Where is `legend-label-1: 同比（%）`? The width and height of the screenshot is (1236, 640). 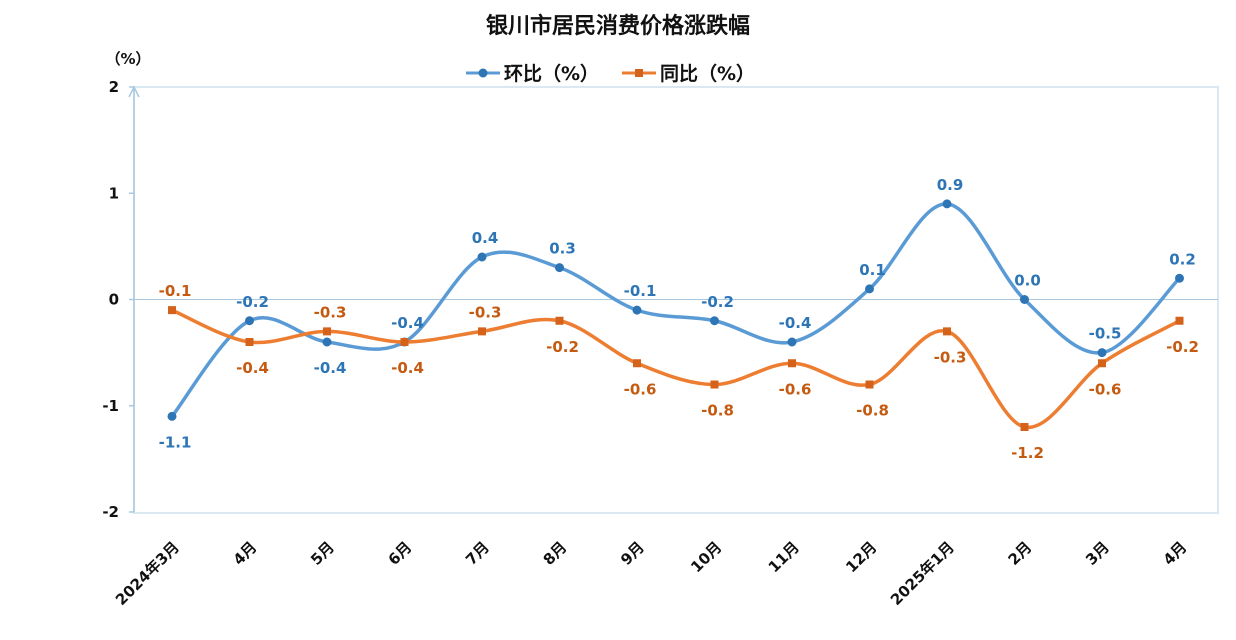 legend-label-1: 同比（%） is located at coordinates (707, 73).